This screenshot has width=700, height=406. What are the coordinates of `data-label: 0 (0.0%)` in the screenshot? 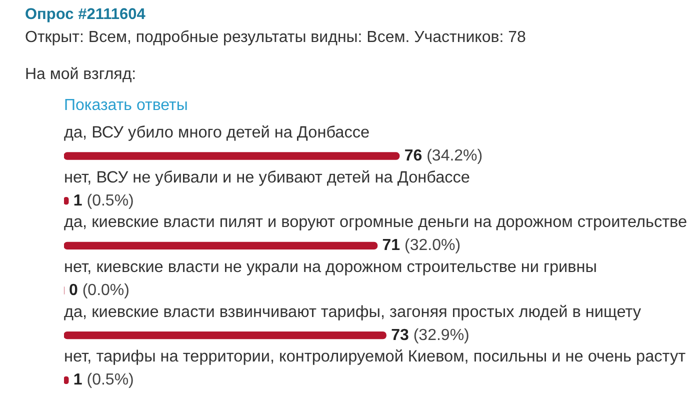 It's located at (99, 290).